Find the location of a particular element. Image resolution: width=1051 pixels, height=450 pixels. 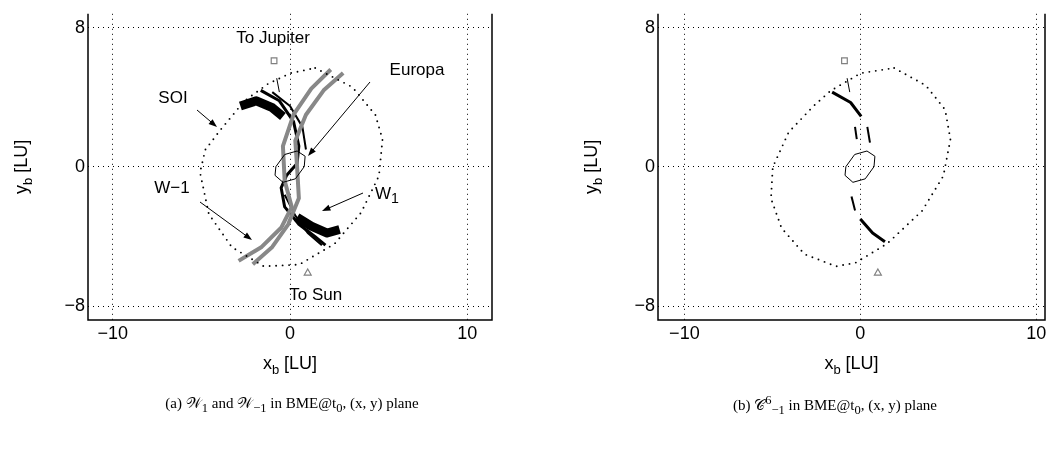

annotation: SOI is located at coordinates (173, 98).